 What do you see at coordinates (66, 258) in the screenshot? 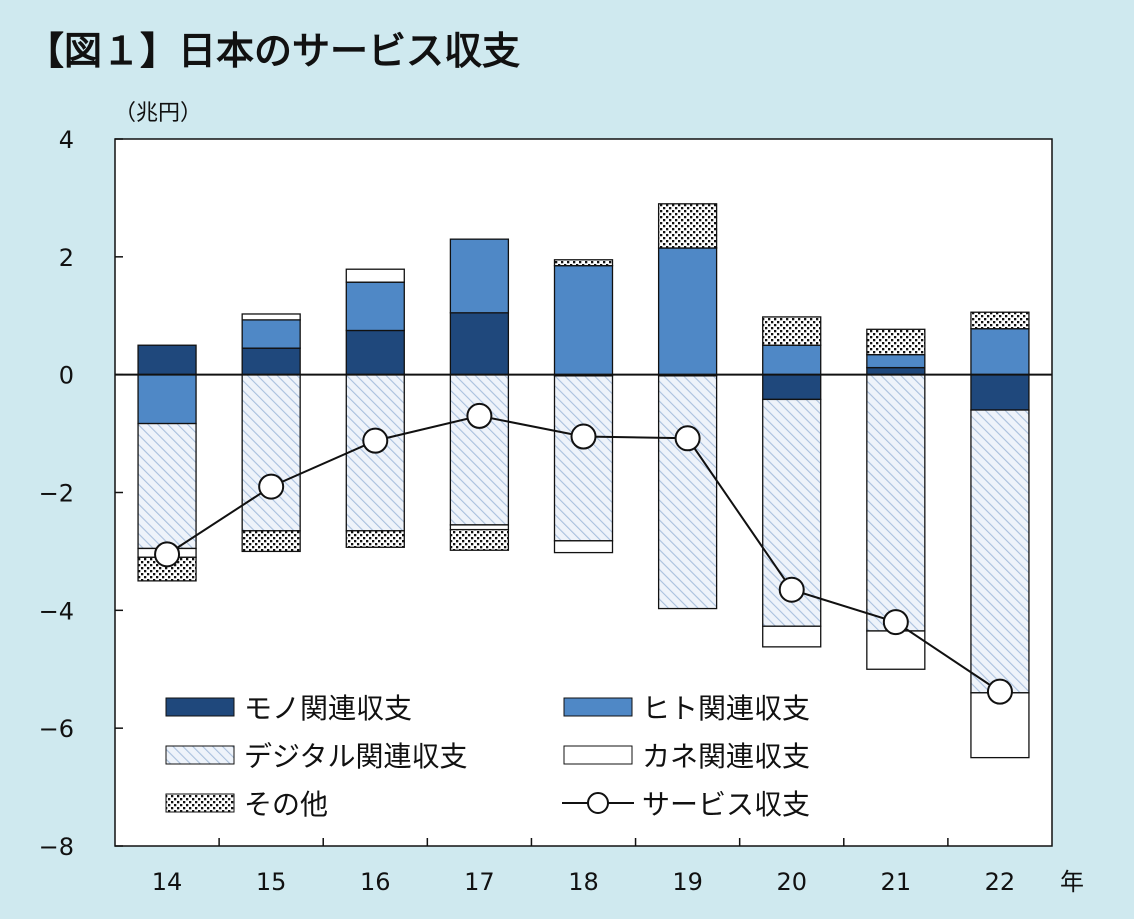
I see `y-tick-label: 2` at bounding box center [66, 258].